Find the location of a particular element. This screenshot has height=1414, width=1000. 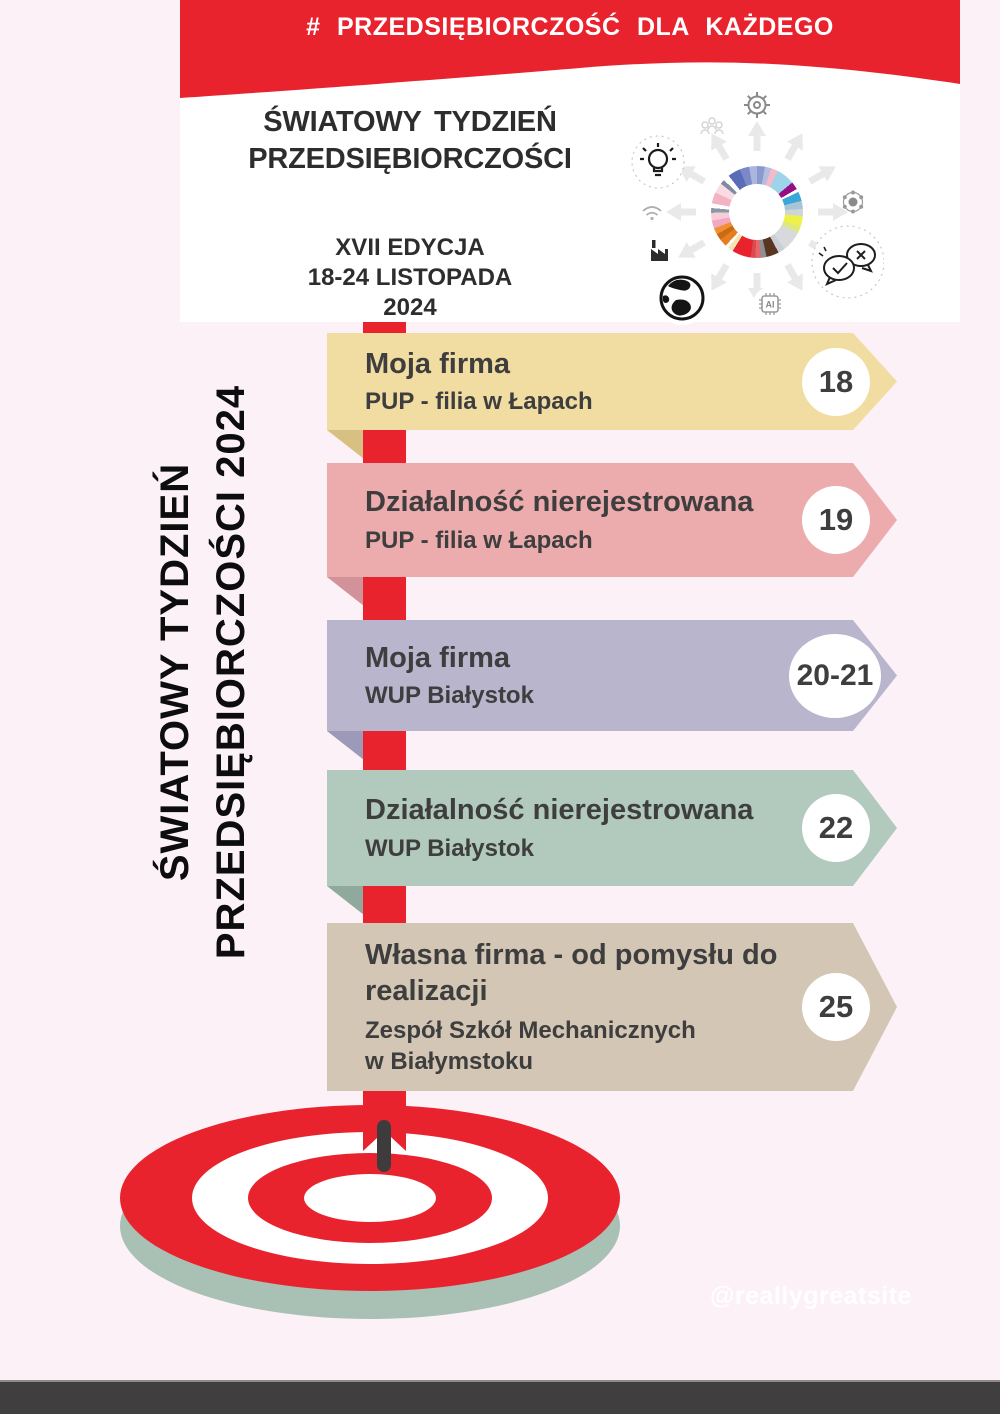

team-icon is located at coordinates (712, 126).